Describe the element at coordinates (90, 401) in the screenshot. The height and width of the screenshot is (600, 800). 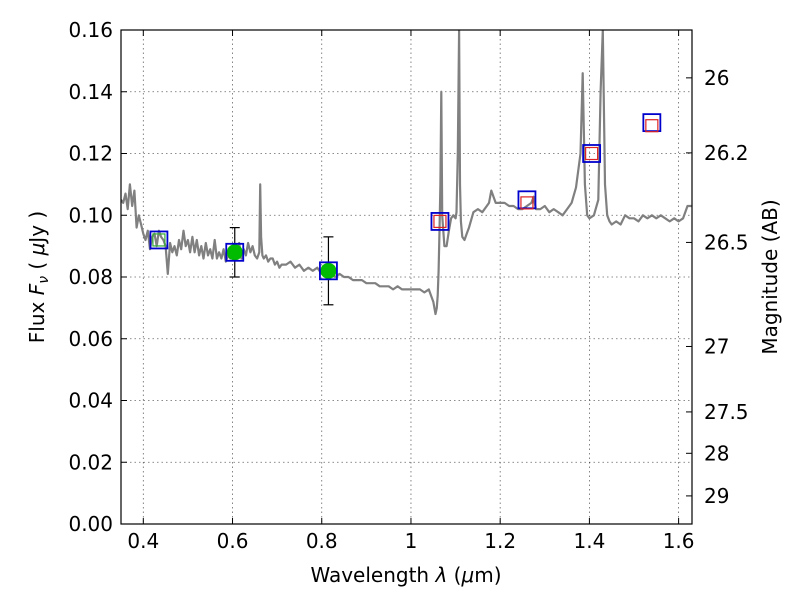
I see `y-tick-label: 0.04` at that location.